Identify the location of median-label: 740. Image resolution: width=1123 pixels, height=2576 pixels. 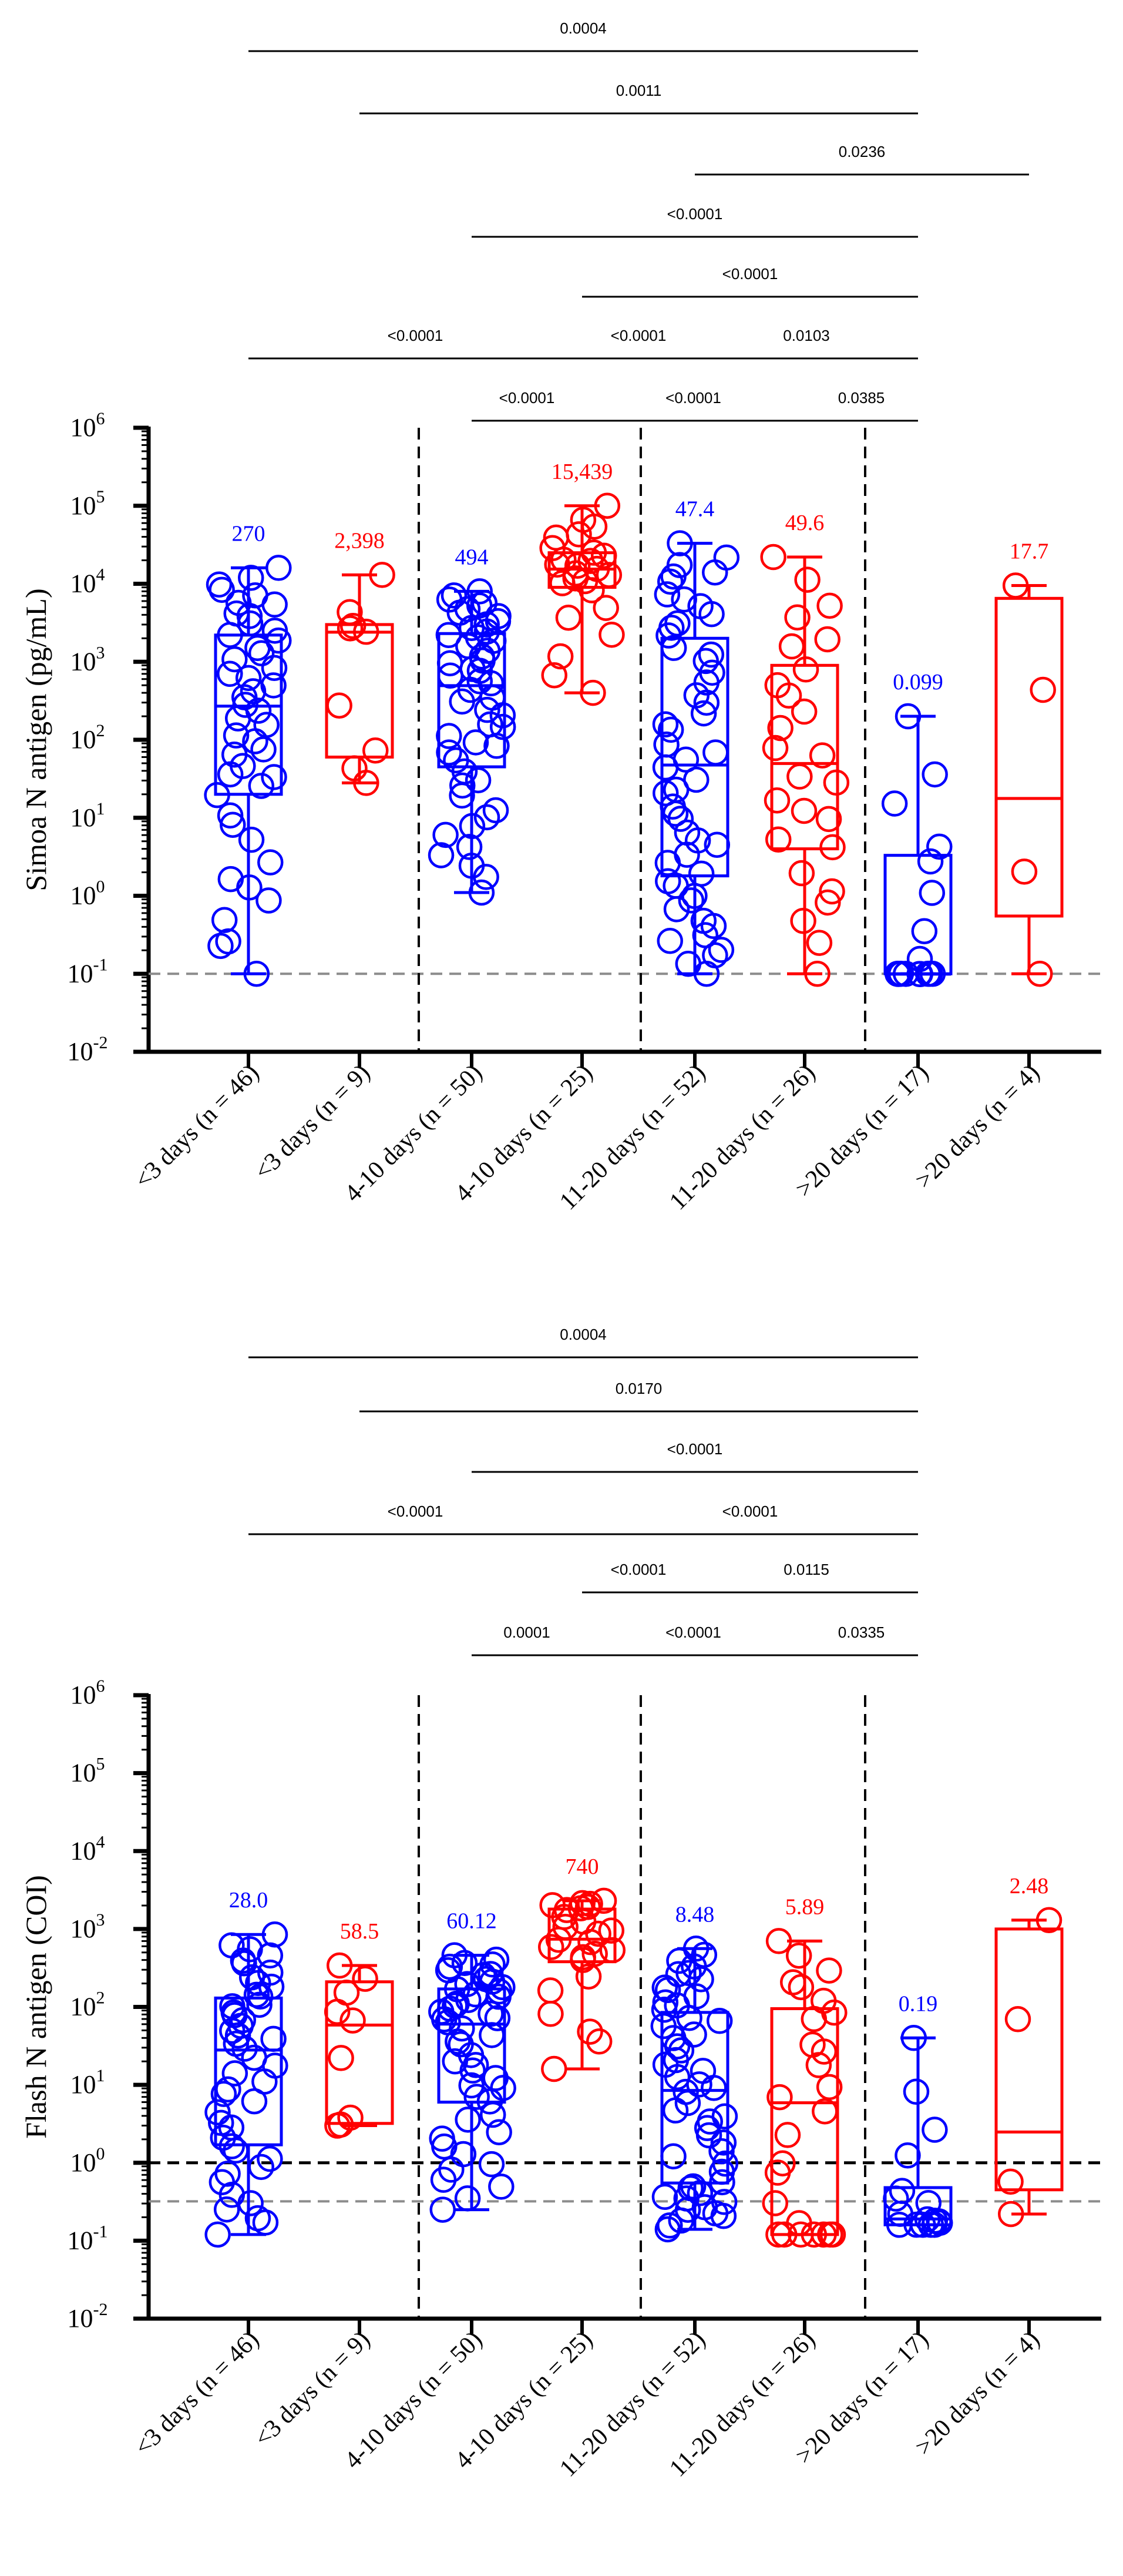
(582, 1867).